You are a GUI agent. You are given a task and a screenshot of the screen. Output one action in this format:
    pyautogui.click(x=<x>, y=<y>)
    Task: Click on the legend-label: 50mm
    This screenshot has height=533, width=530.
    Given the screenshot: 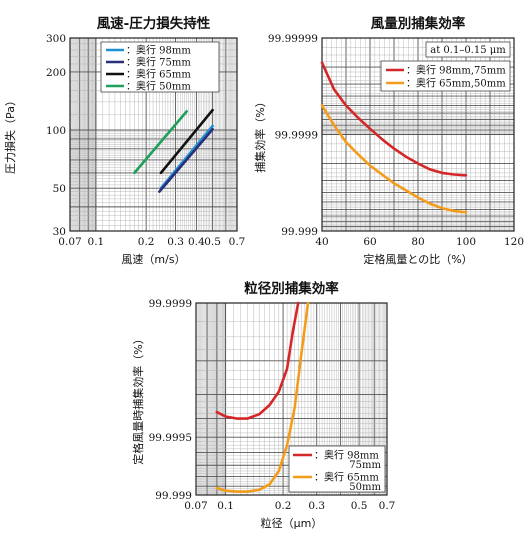 What is the action you would take?
    pyautogui.click(x=365, y=487)
    